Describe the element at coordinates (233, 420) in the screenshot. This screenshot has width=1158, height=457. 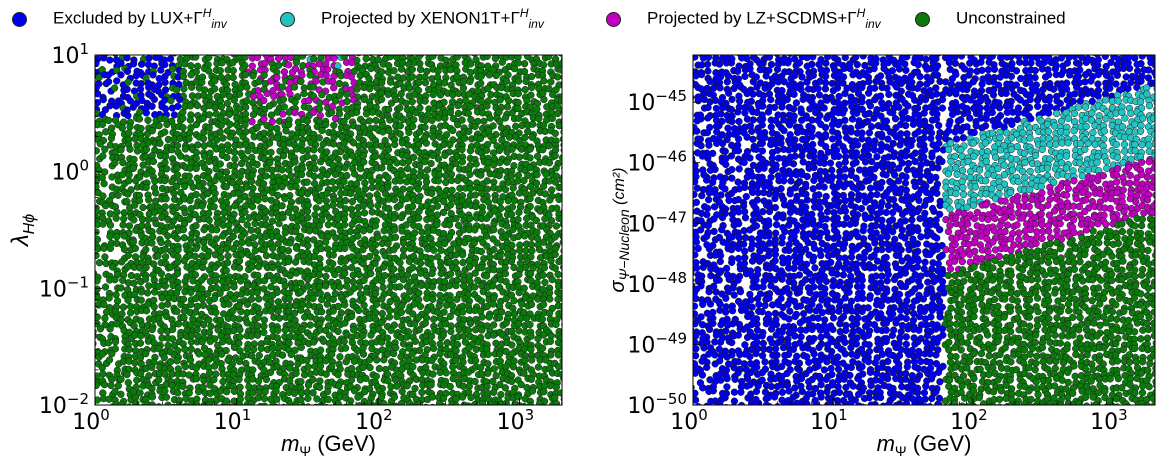
I see `x-tick-label: 10¹` at that location.